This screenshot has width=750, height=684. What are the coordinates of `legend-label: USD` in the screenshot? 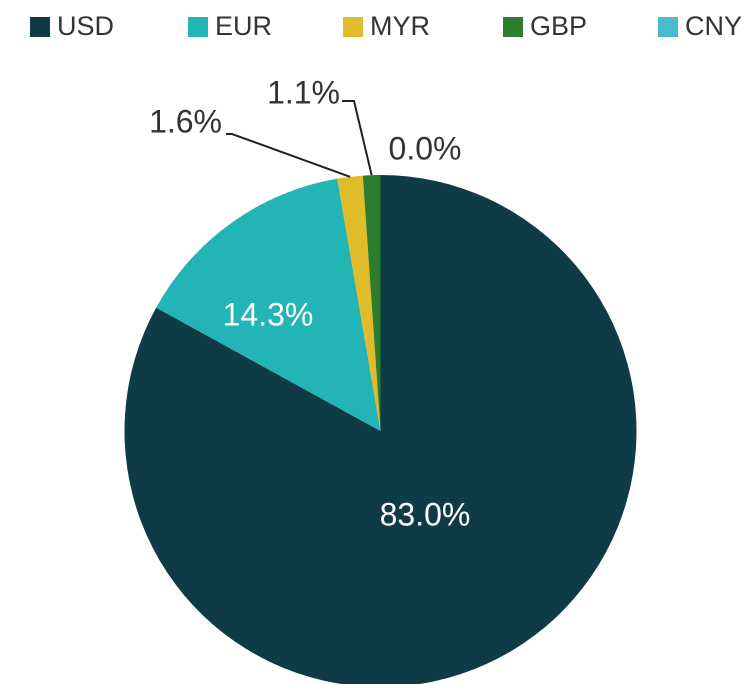 It's located at (85, 26).